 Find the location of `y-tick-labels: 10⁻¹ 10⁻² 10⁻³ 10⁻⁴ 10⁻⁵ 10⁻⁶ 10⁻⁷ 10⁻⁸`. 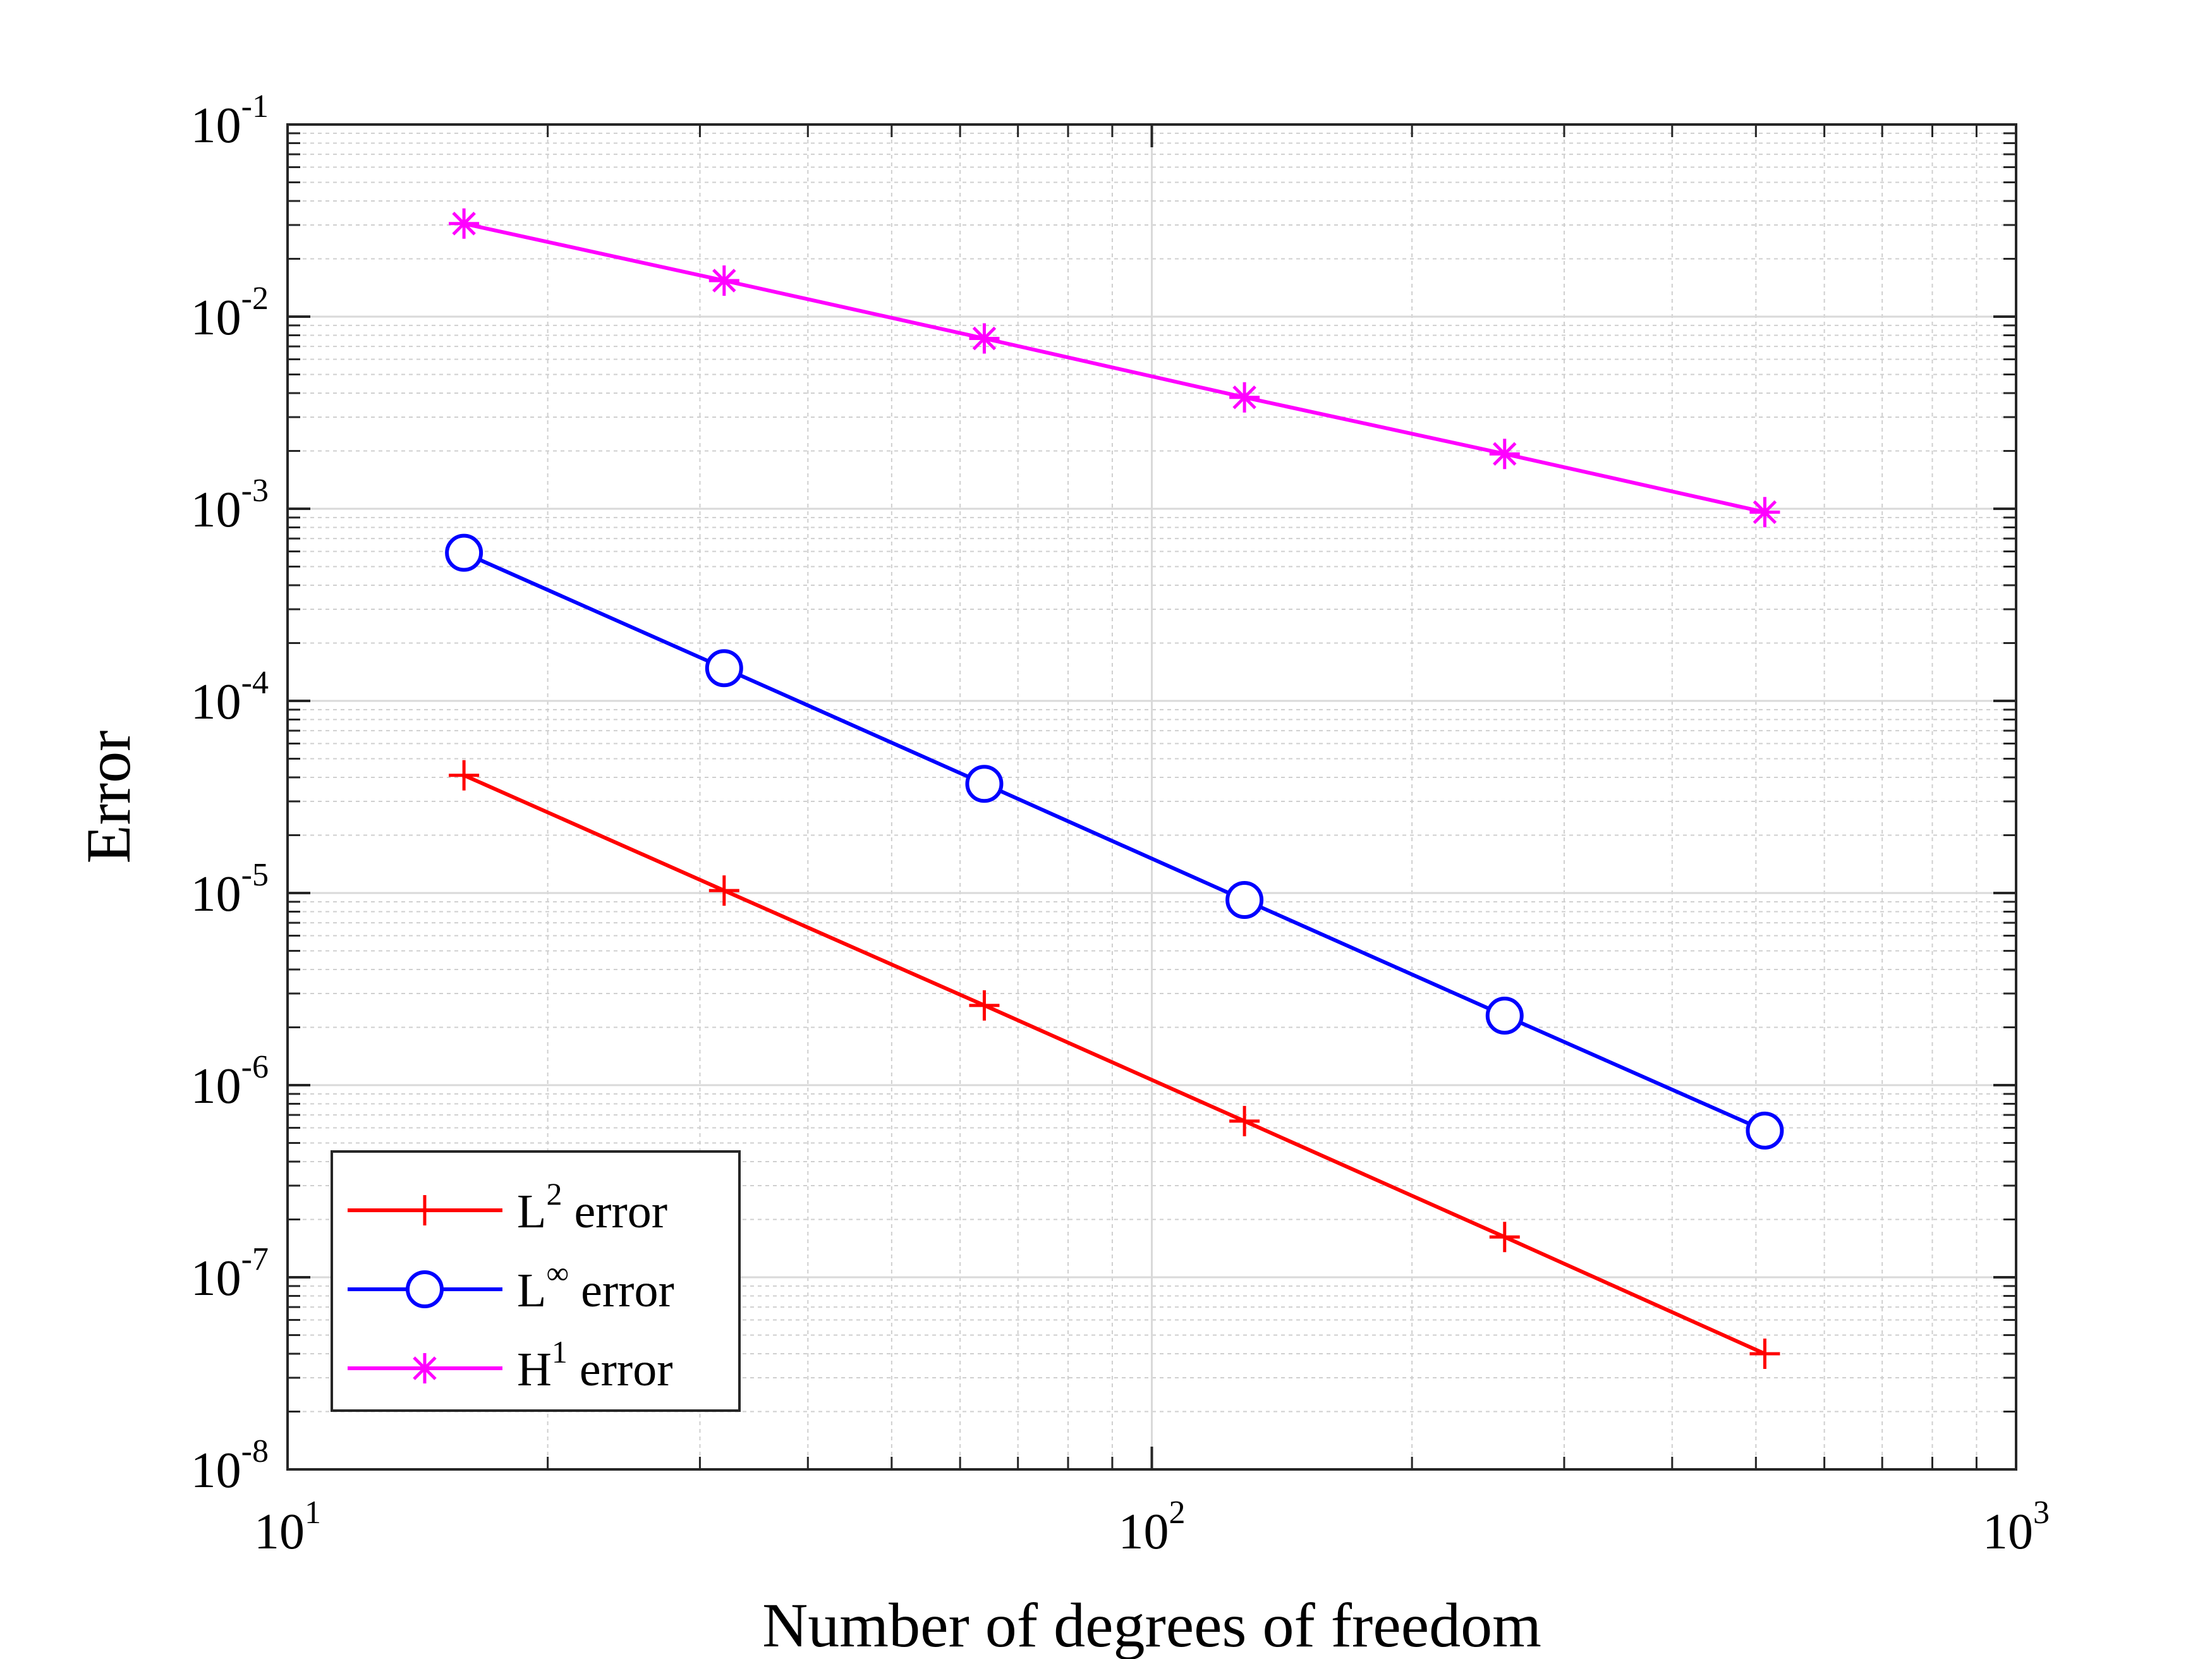

y-tick-labels: 10⁻¹ 10⁻² 10⁻³ 10⁻⁴ 10⁻⁵ 10⁻⁶ 10⁻⁷ 10⁻⁸ is located at coordinates (230, 793).